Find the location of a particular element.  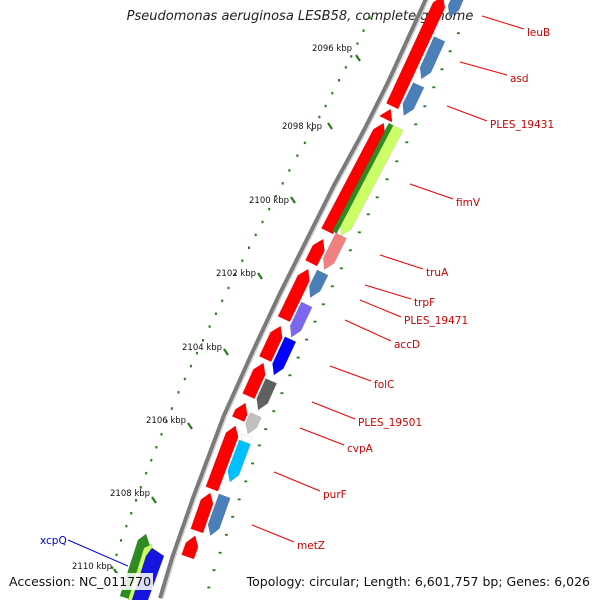

gene-trua-arrow is located at coordinates (335, 251).